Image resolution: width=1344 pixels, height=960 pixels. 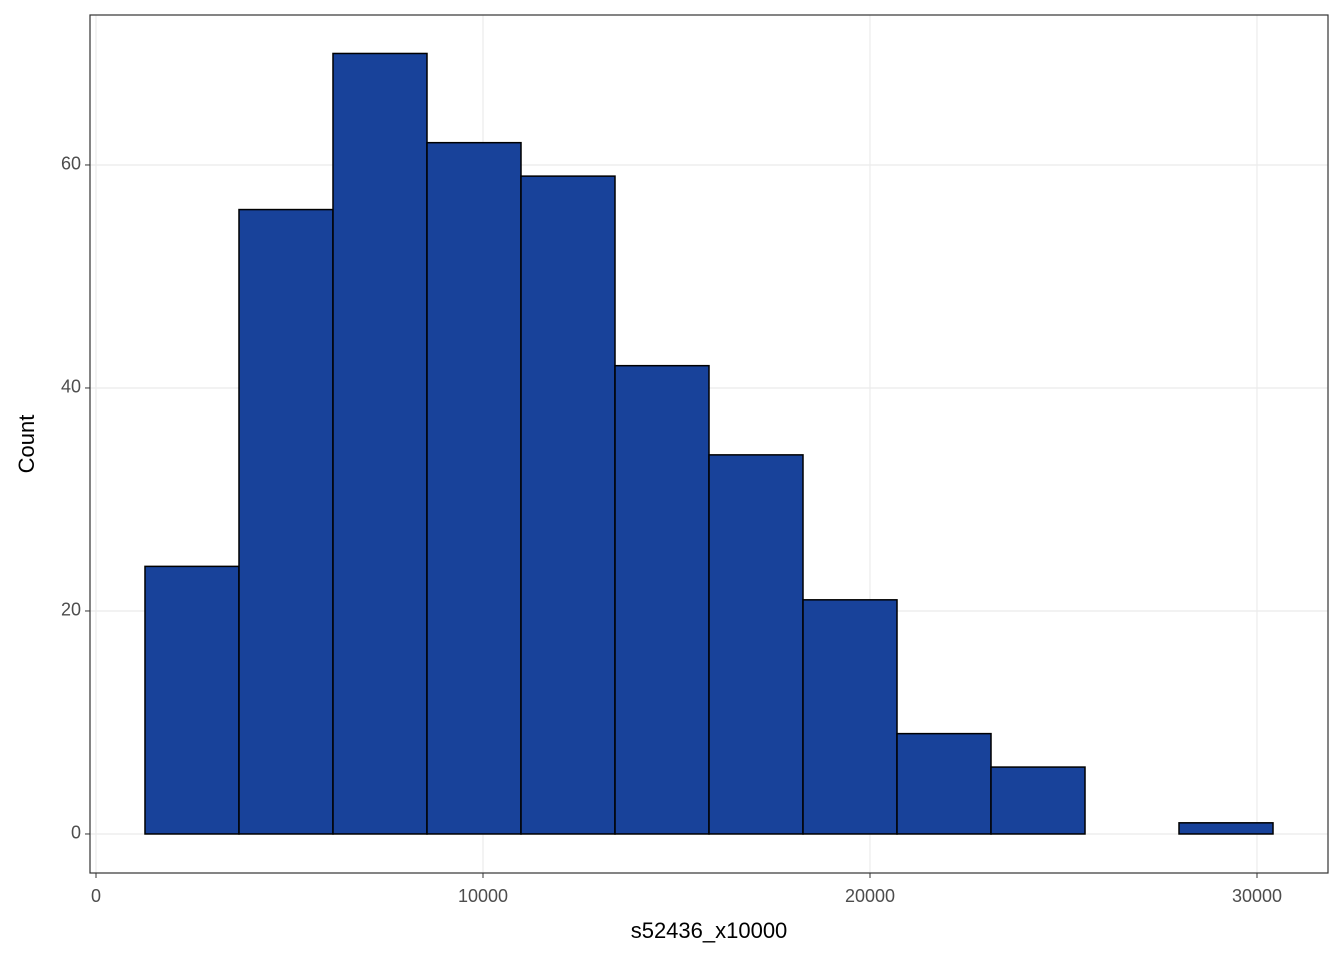 What do you see at coordinates (709, 930) in the screenshot?
I see `x-axis-title: s52436_x10000` at bounding box center [709, 930].